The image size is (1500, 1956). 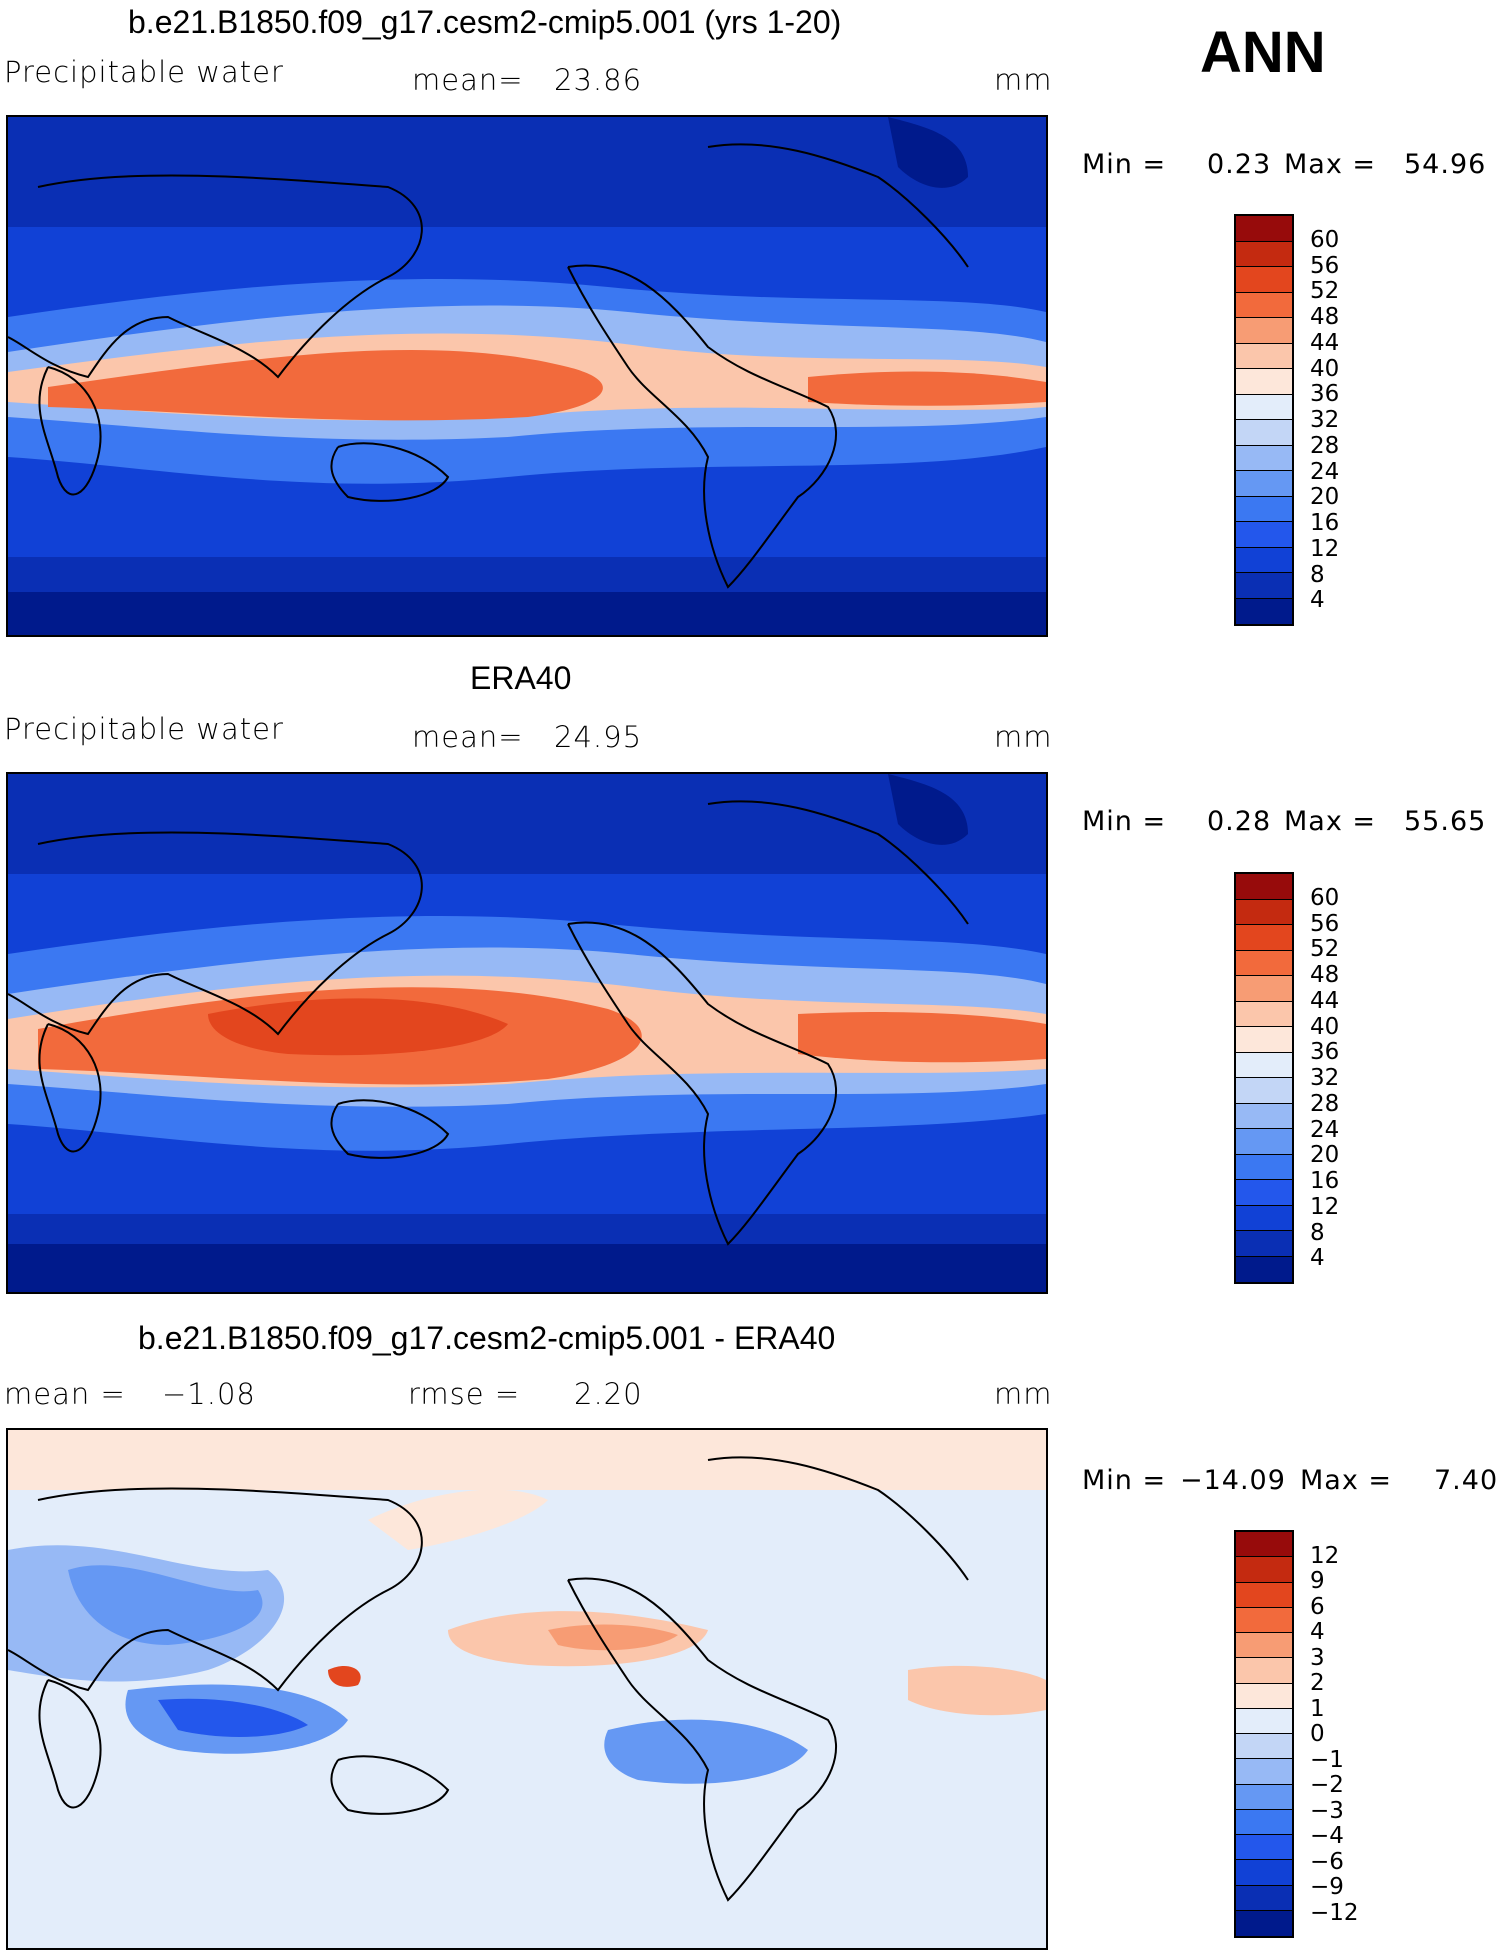 I want to click on colorbar-tick-label: 0, so click(x=1317, y=1734).